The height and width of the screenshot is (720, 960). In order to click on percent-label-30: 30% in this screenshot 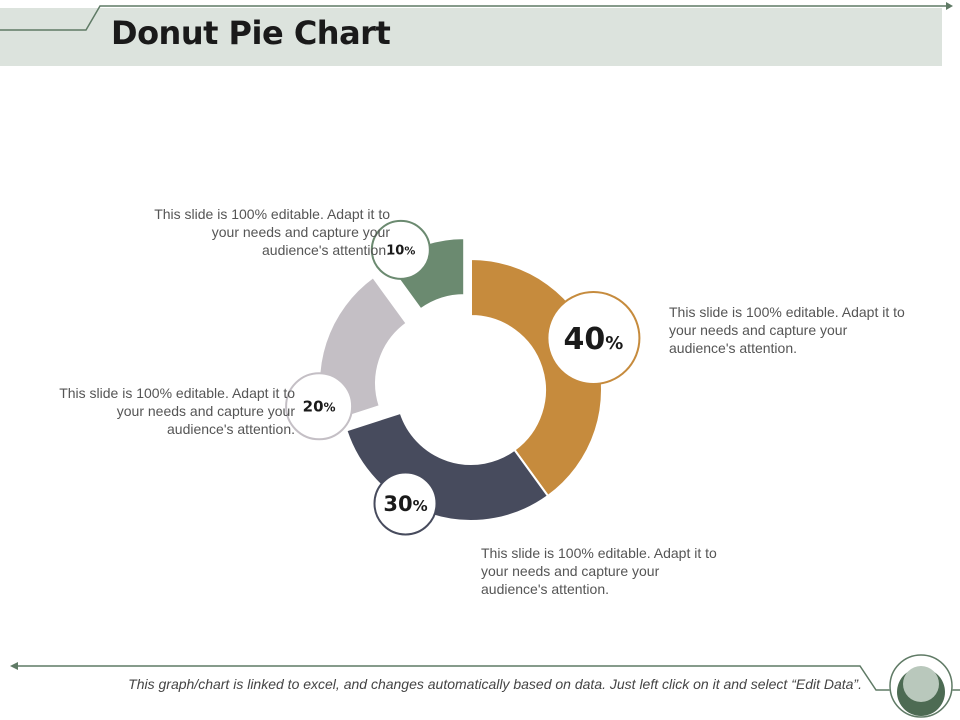, I will do `click(405, 504)`.